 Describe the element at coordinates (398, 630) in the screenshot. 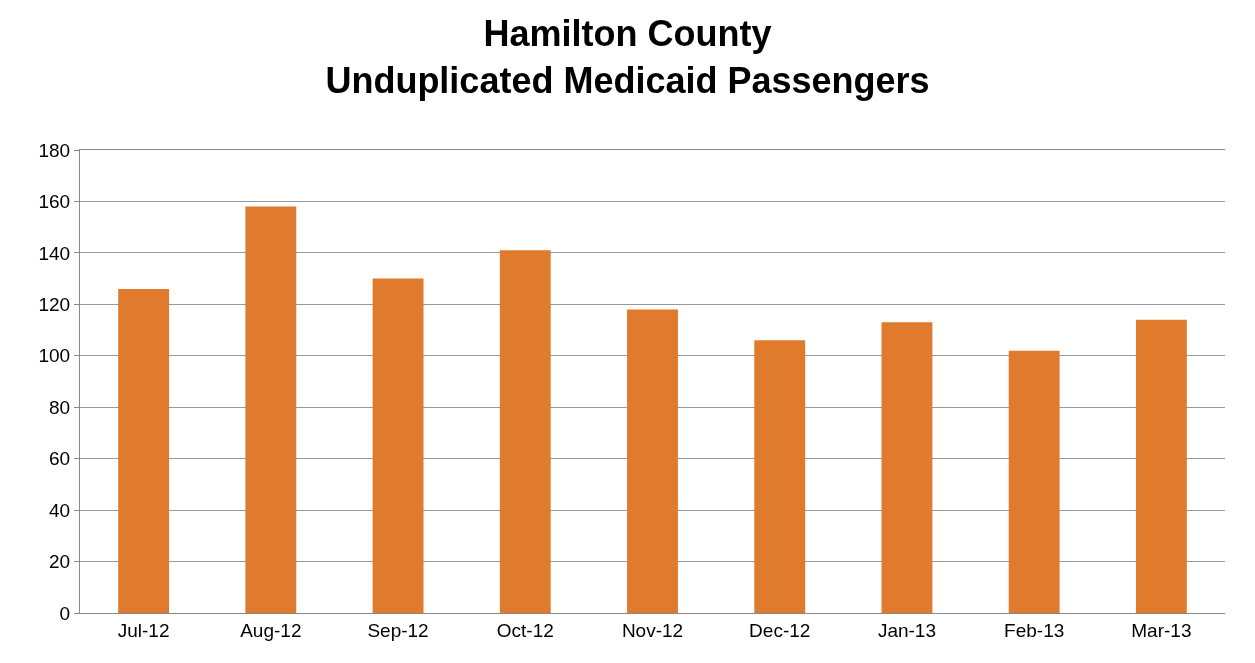

I see `x-tick-label: Sep-12` at that location.